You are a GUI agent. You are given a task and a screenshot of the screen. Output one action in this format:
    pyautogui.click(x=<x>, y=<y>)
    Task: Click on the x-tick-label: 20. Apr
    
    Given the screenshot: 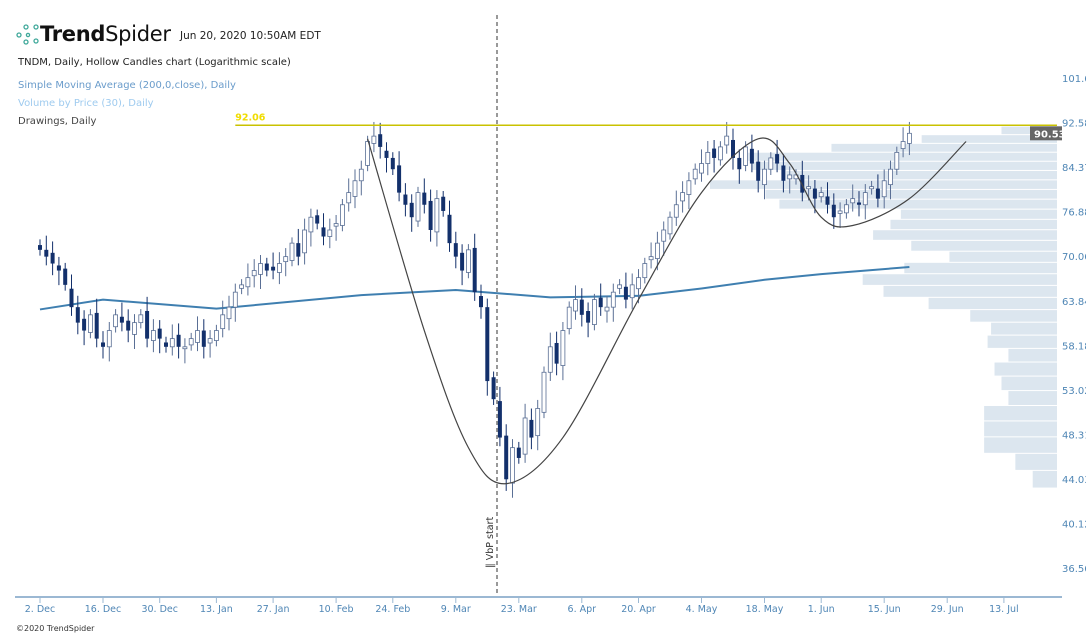 What is the action you would take?
    pyautogui.click(x=638, y=609)
    